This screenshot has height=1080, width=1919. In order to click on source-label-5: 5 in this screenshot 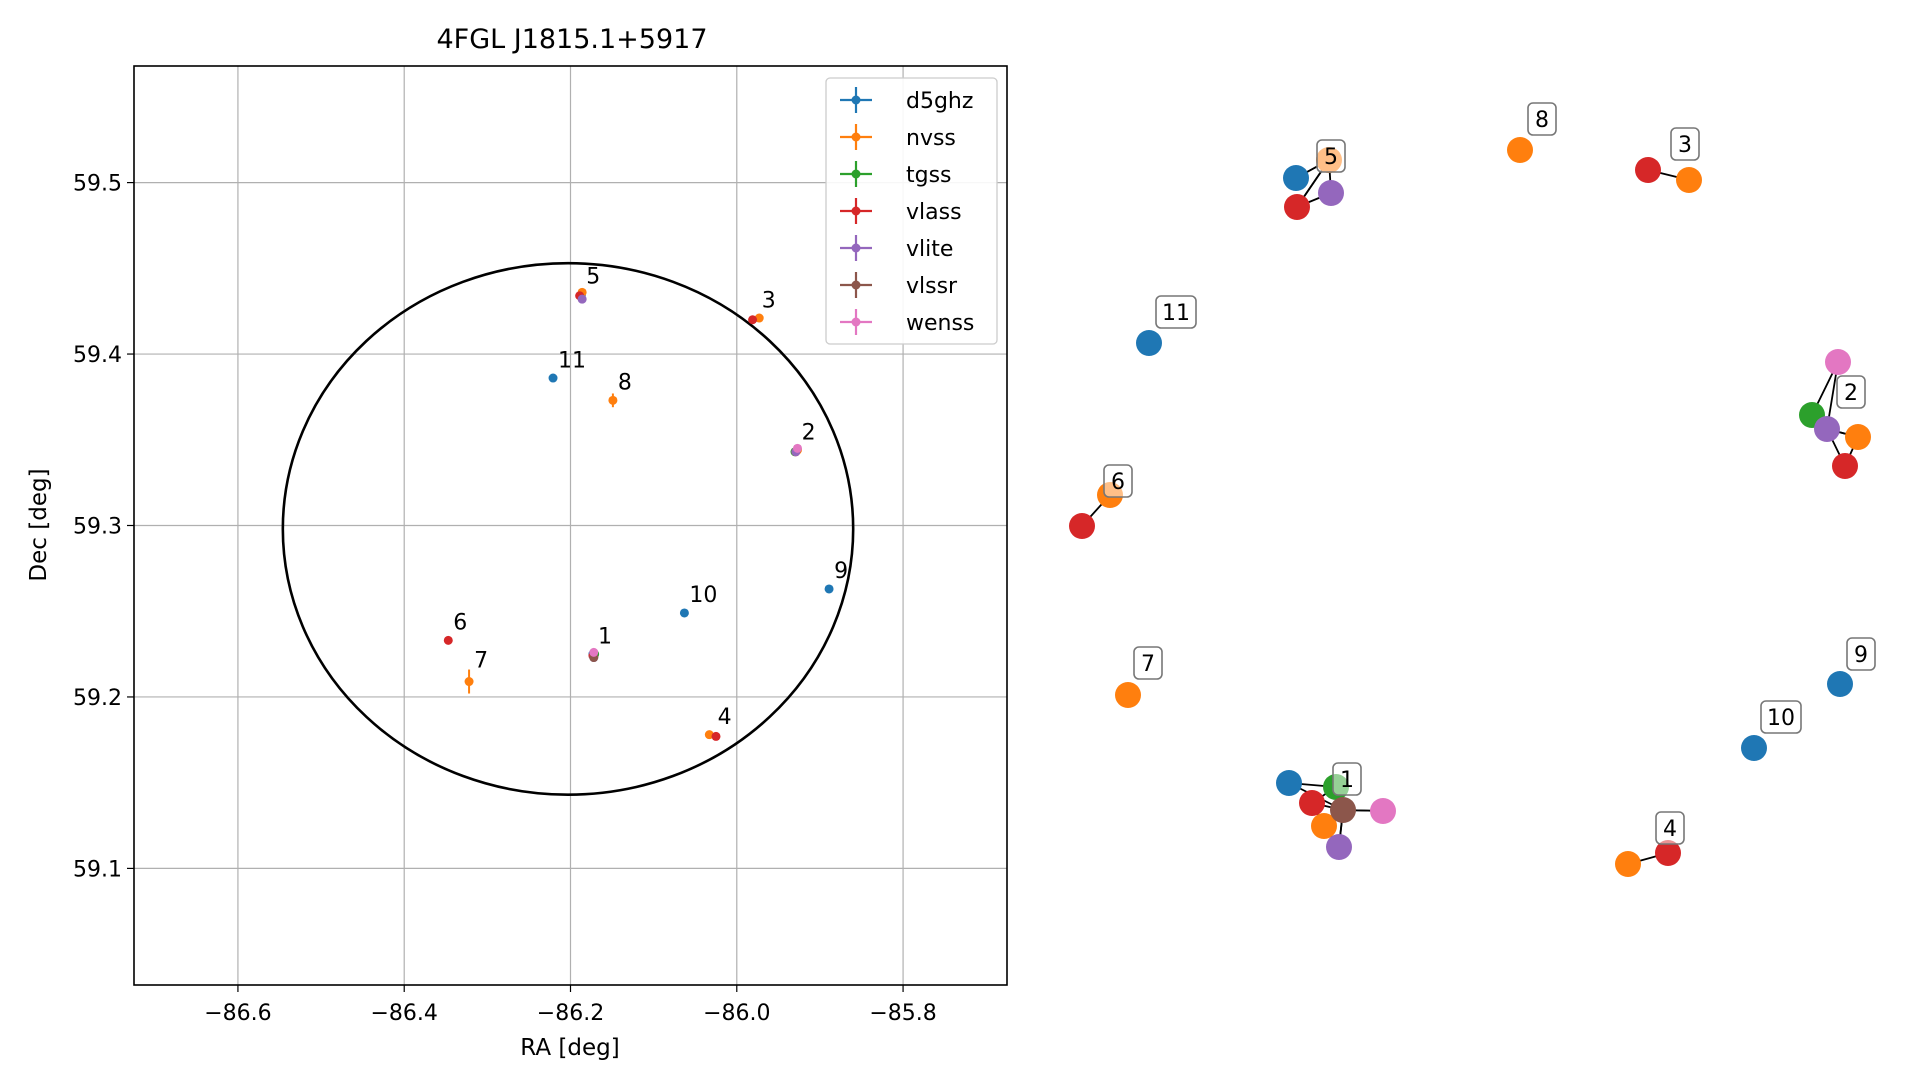, I will do `click(593, 276)`.